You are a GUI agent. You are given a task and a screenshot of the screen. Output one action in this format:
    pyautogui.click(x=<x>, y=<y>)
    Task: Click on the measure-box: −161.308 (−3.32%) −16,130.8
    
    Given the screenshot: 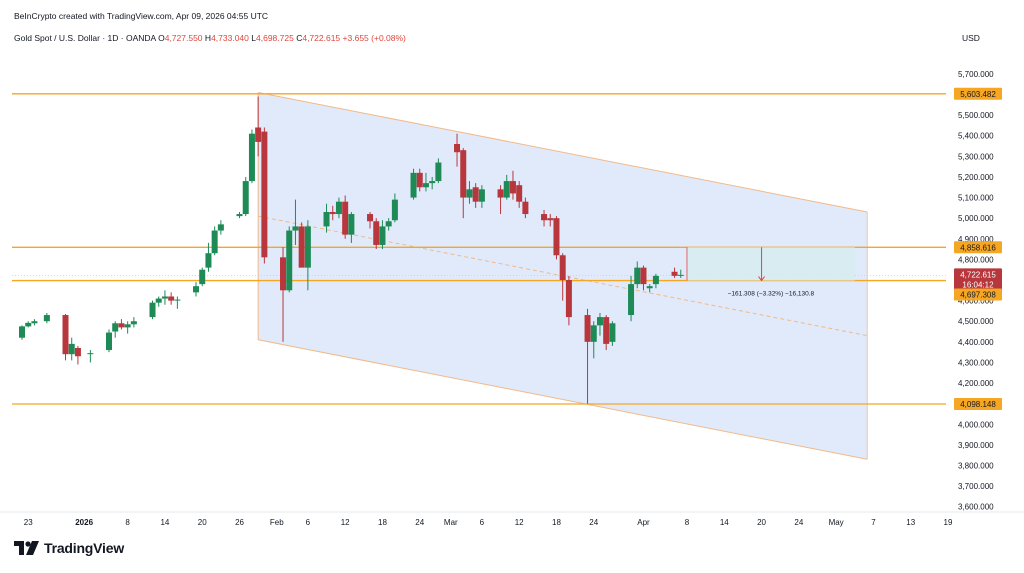 What is the action you would take?
    pyautogui.click(x=770, y=272)
    